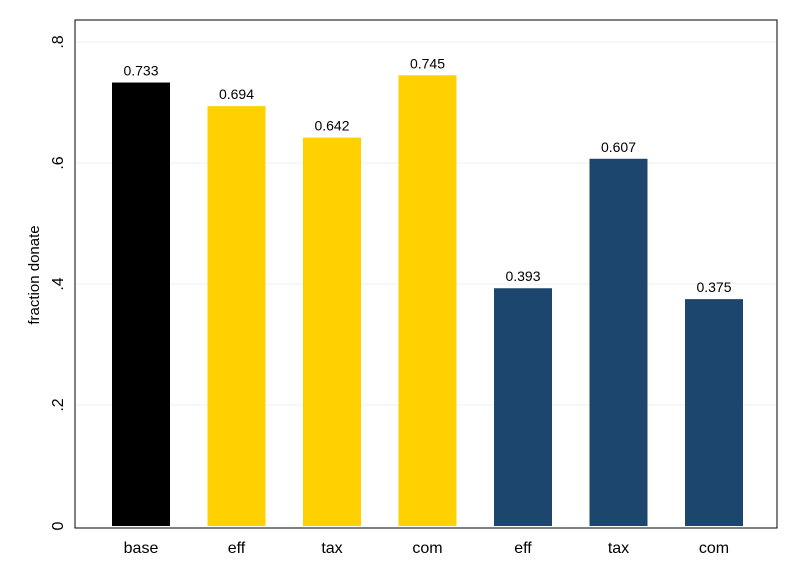  What do you see at coordinates (141, 548) in the screenshot?
I see `x-tick-label: base` at bounding box center [141, 548].